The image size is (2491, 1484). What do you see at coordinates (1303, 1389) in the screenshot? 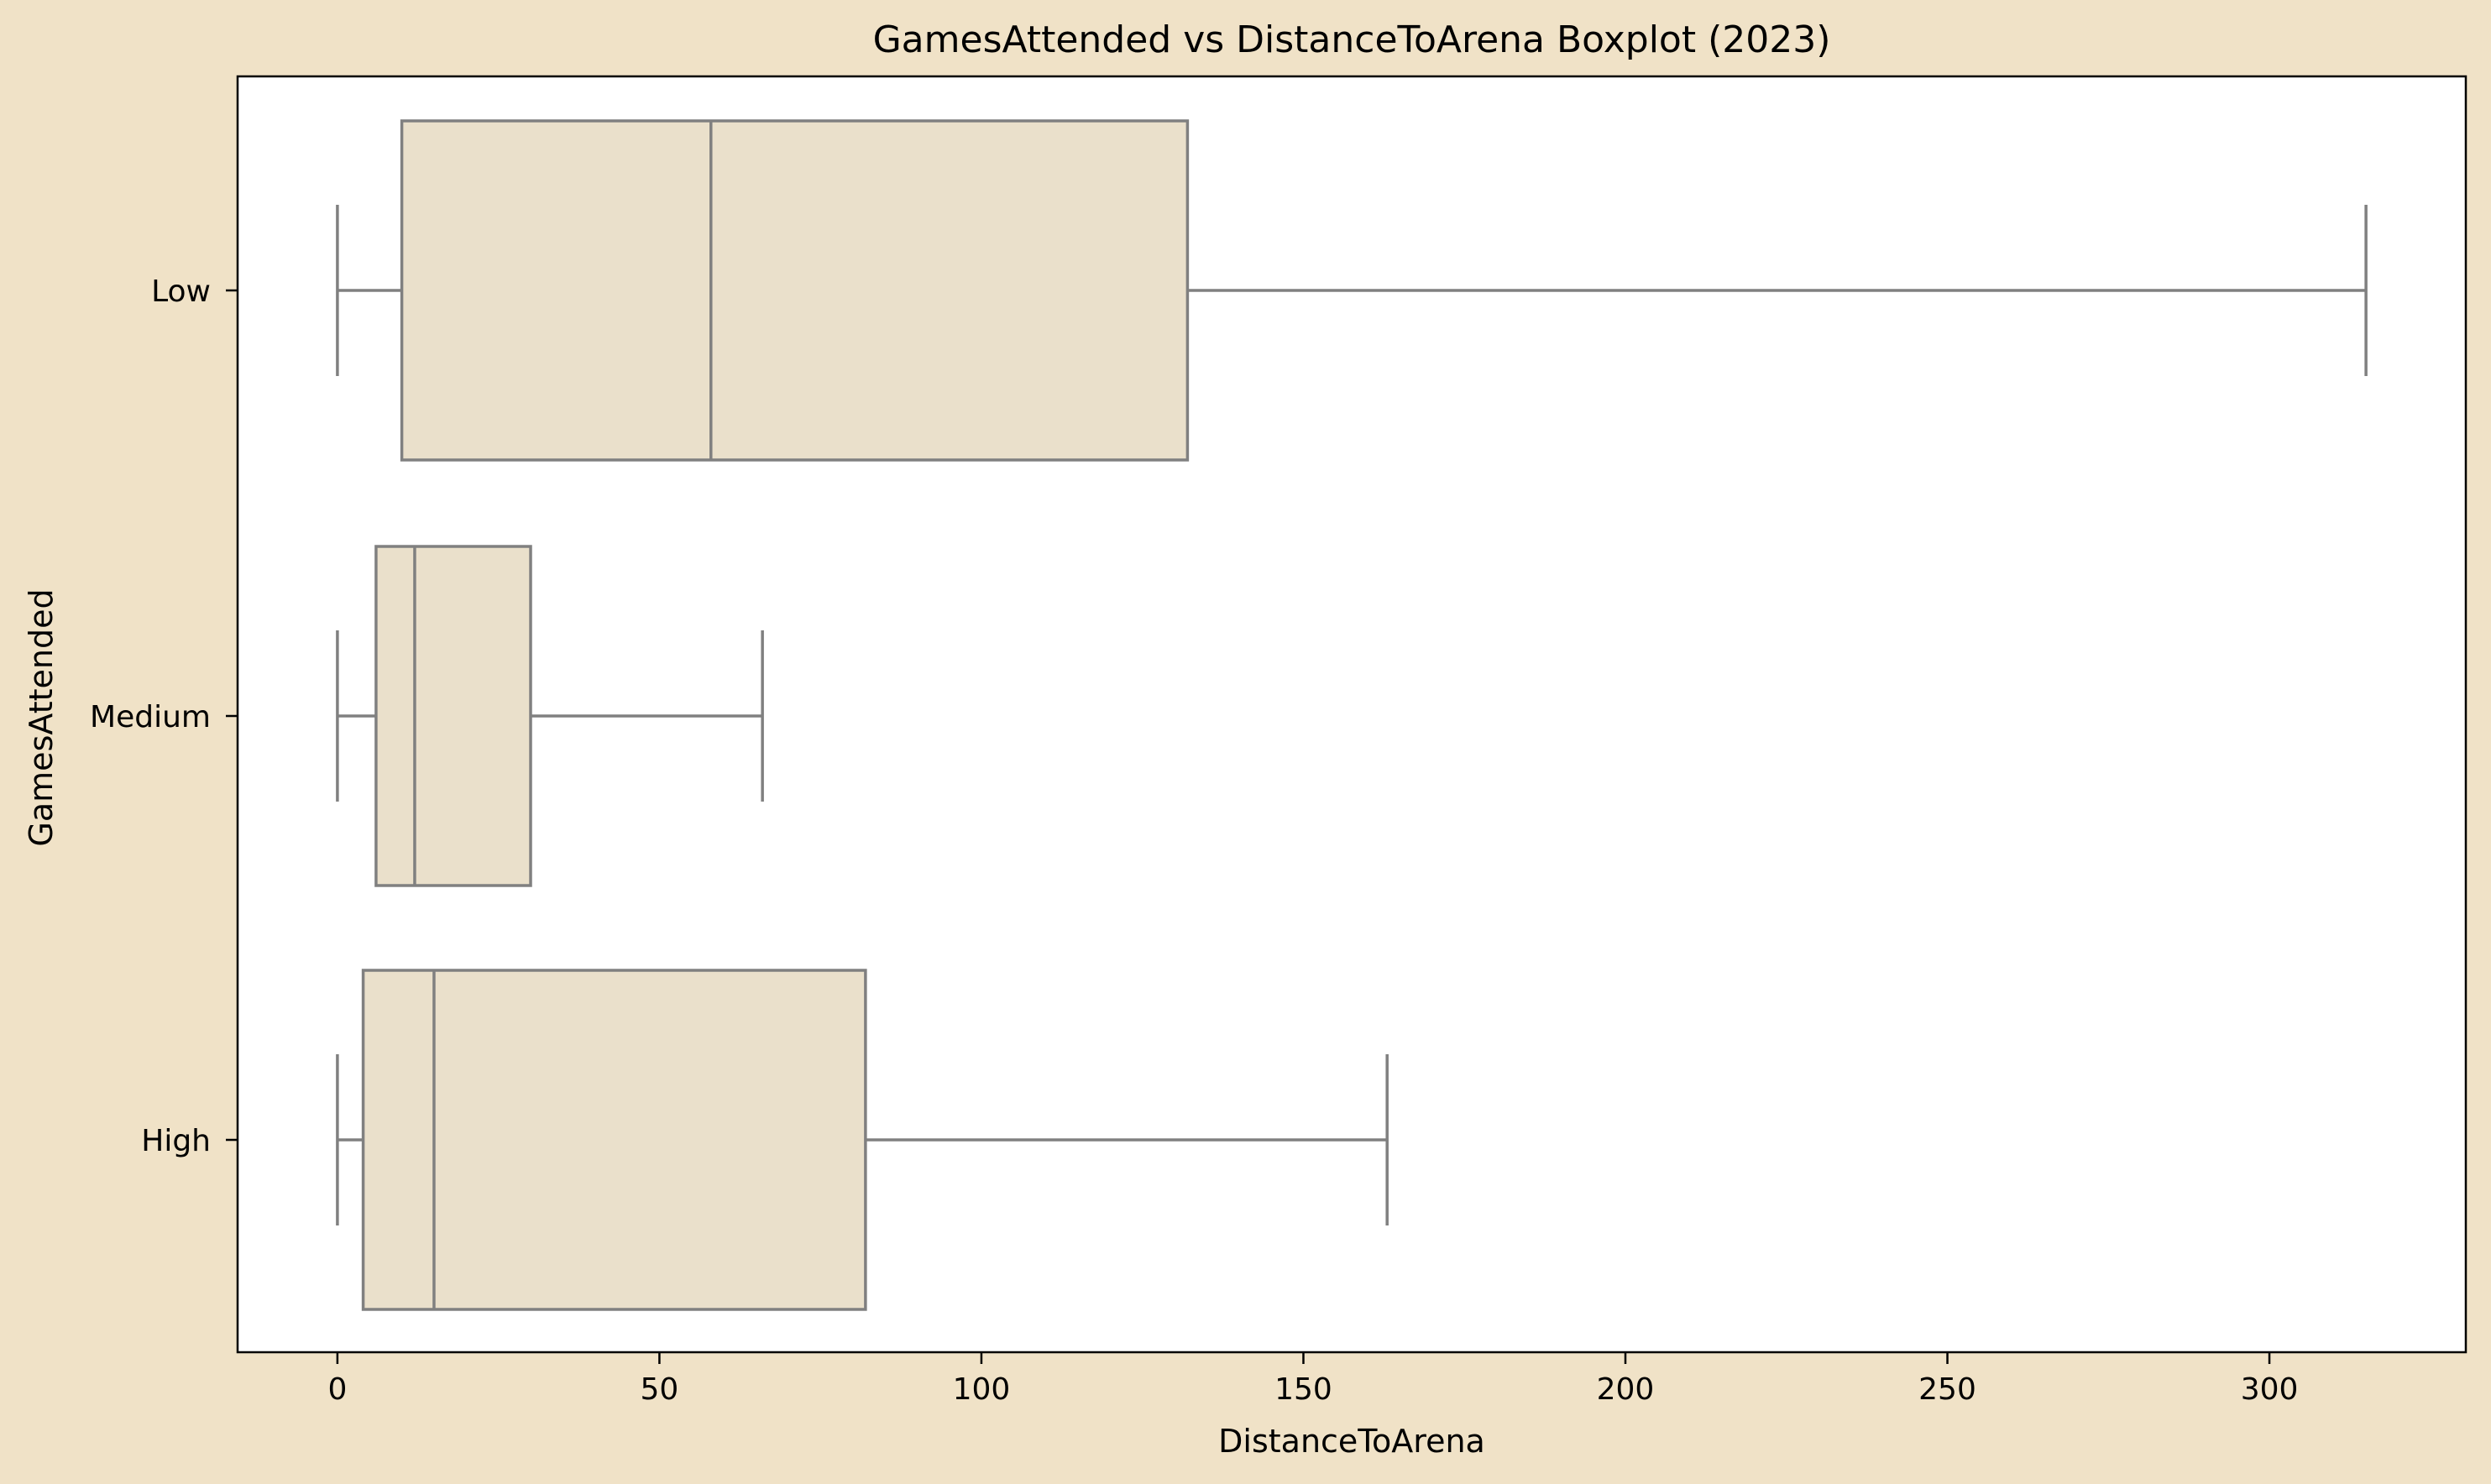
I see `x-tick-label: 150` at bounding box center [1303, 1389].